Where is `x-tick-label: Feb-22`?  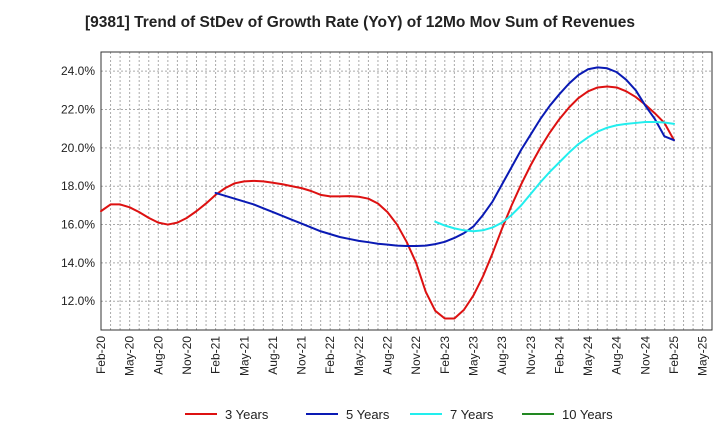 x-tick-label: Feb-22 is located at coordinates (330, 355).